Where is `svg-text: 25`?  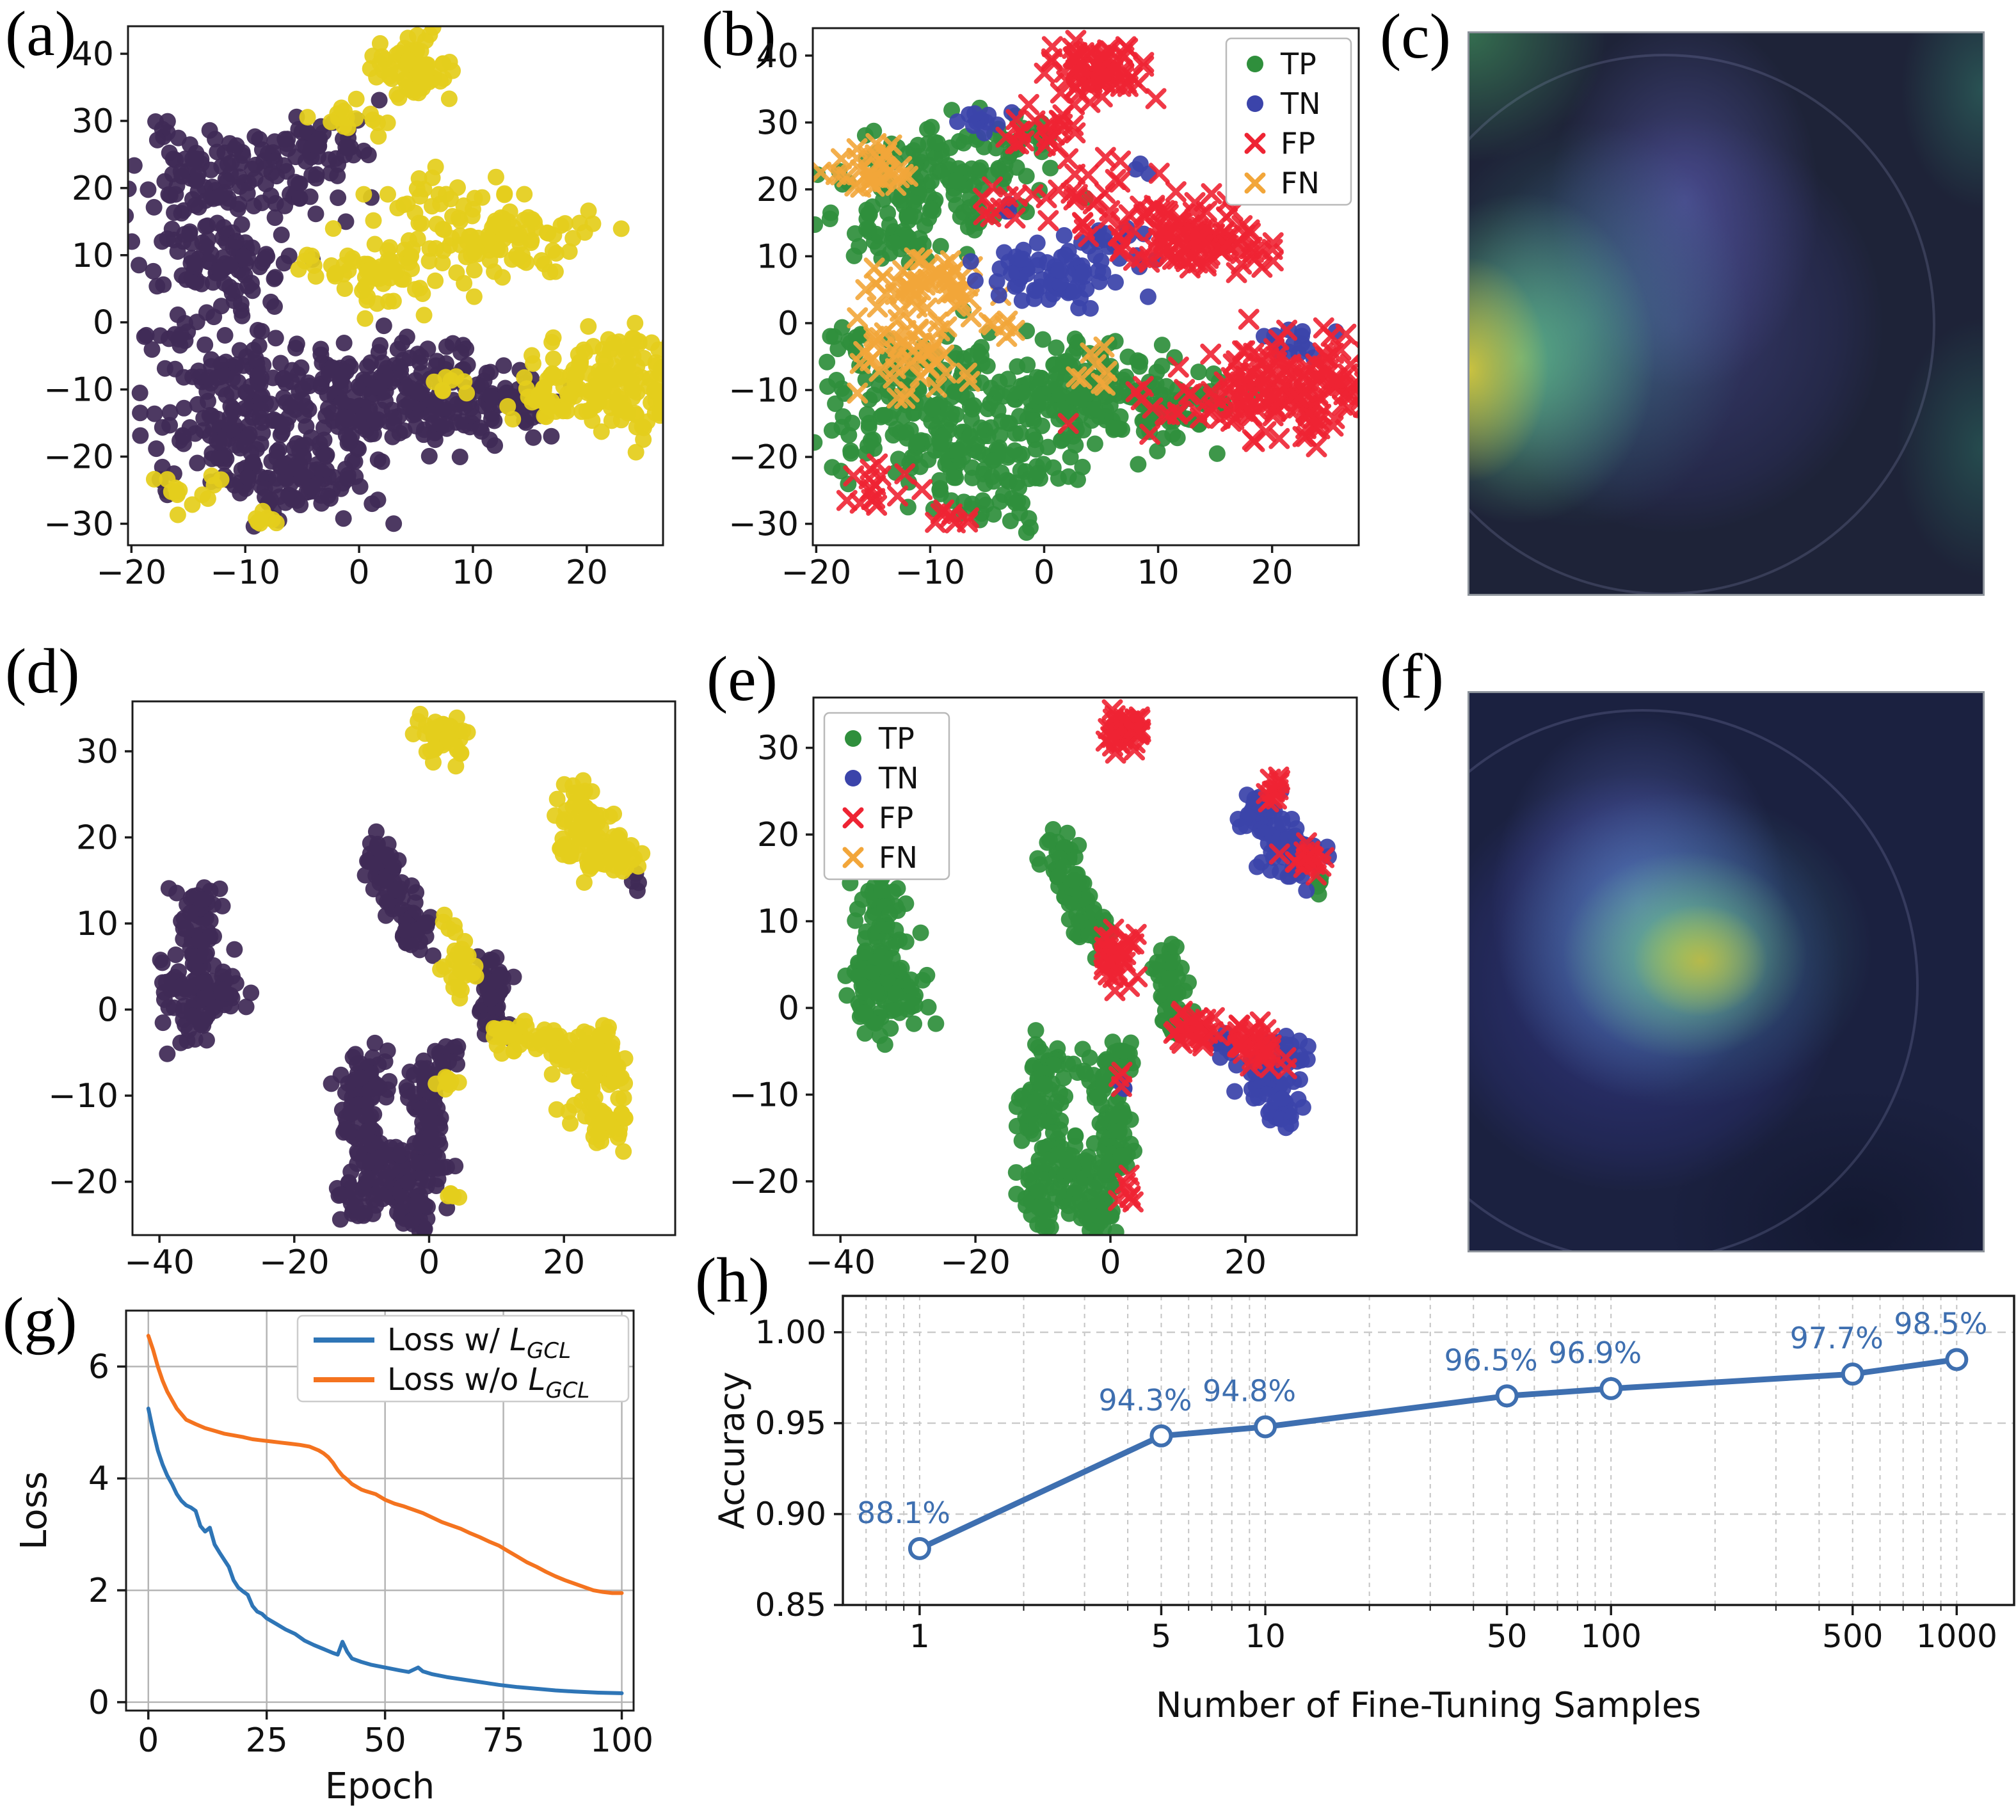
svg-text: 25 is located at coordinates (267, 1740).